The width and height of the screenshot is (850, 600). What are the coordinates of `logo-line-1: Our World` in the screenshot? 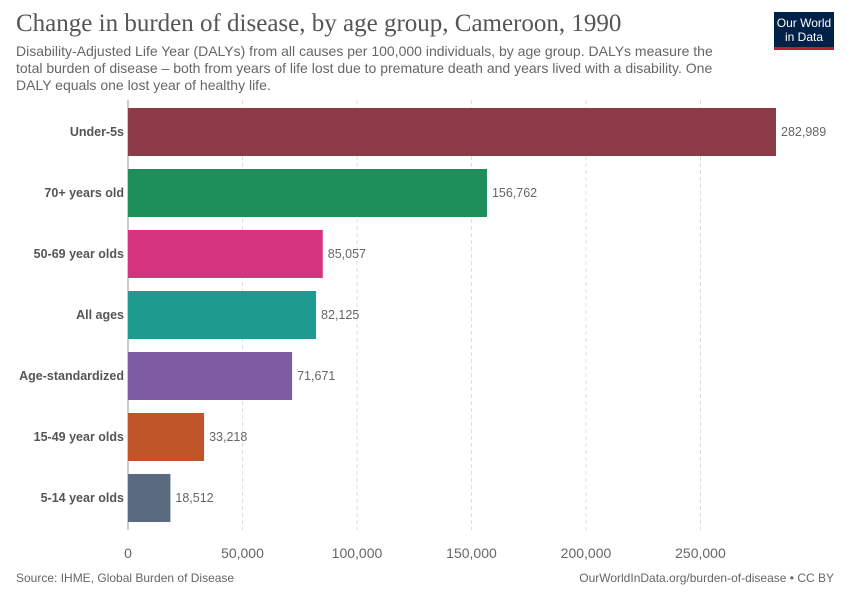 It's located at (804, 22).